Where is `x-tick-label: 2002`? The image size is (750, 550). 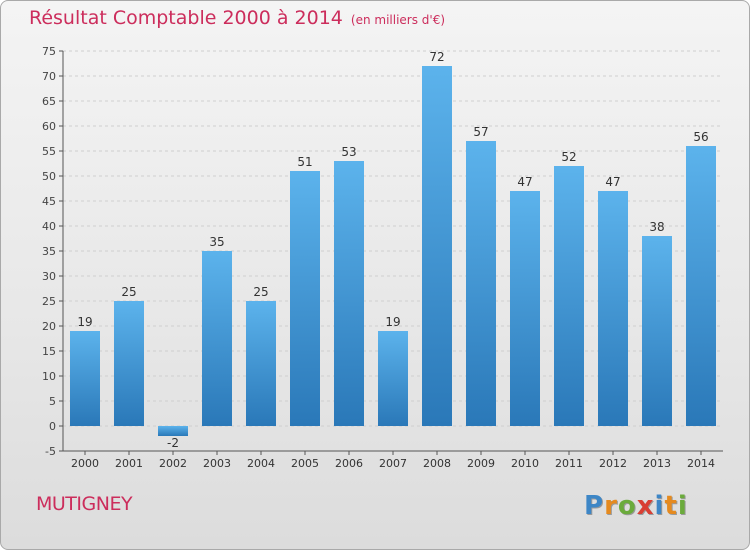
x-tick-label: 2002 is located at coordinates (173, 463).